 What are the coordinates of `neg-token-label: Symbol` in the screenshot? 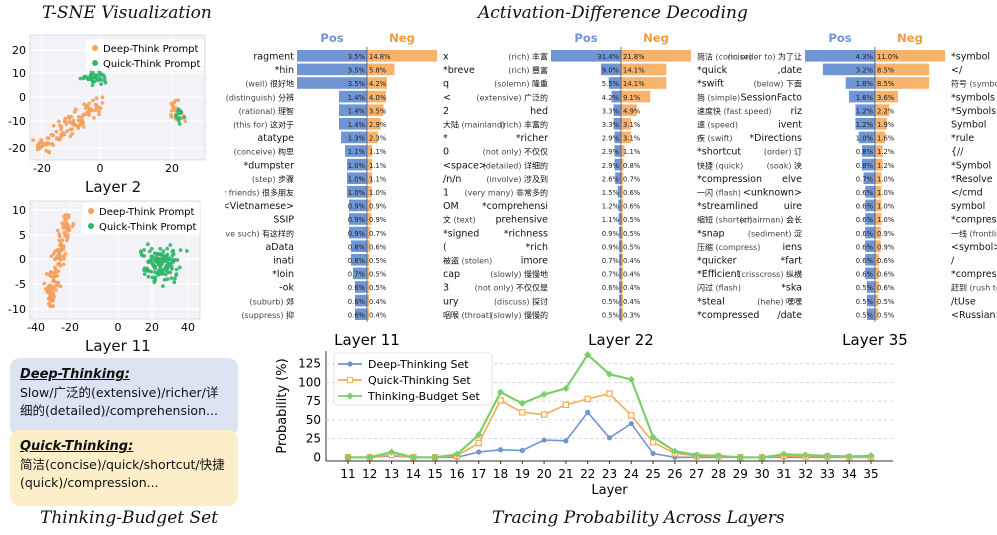 It's located at (968, 125).